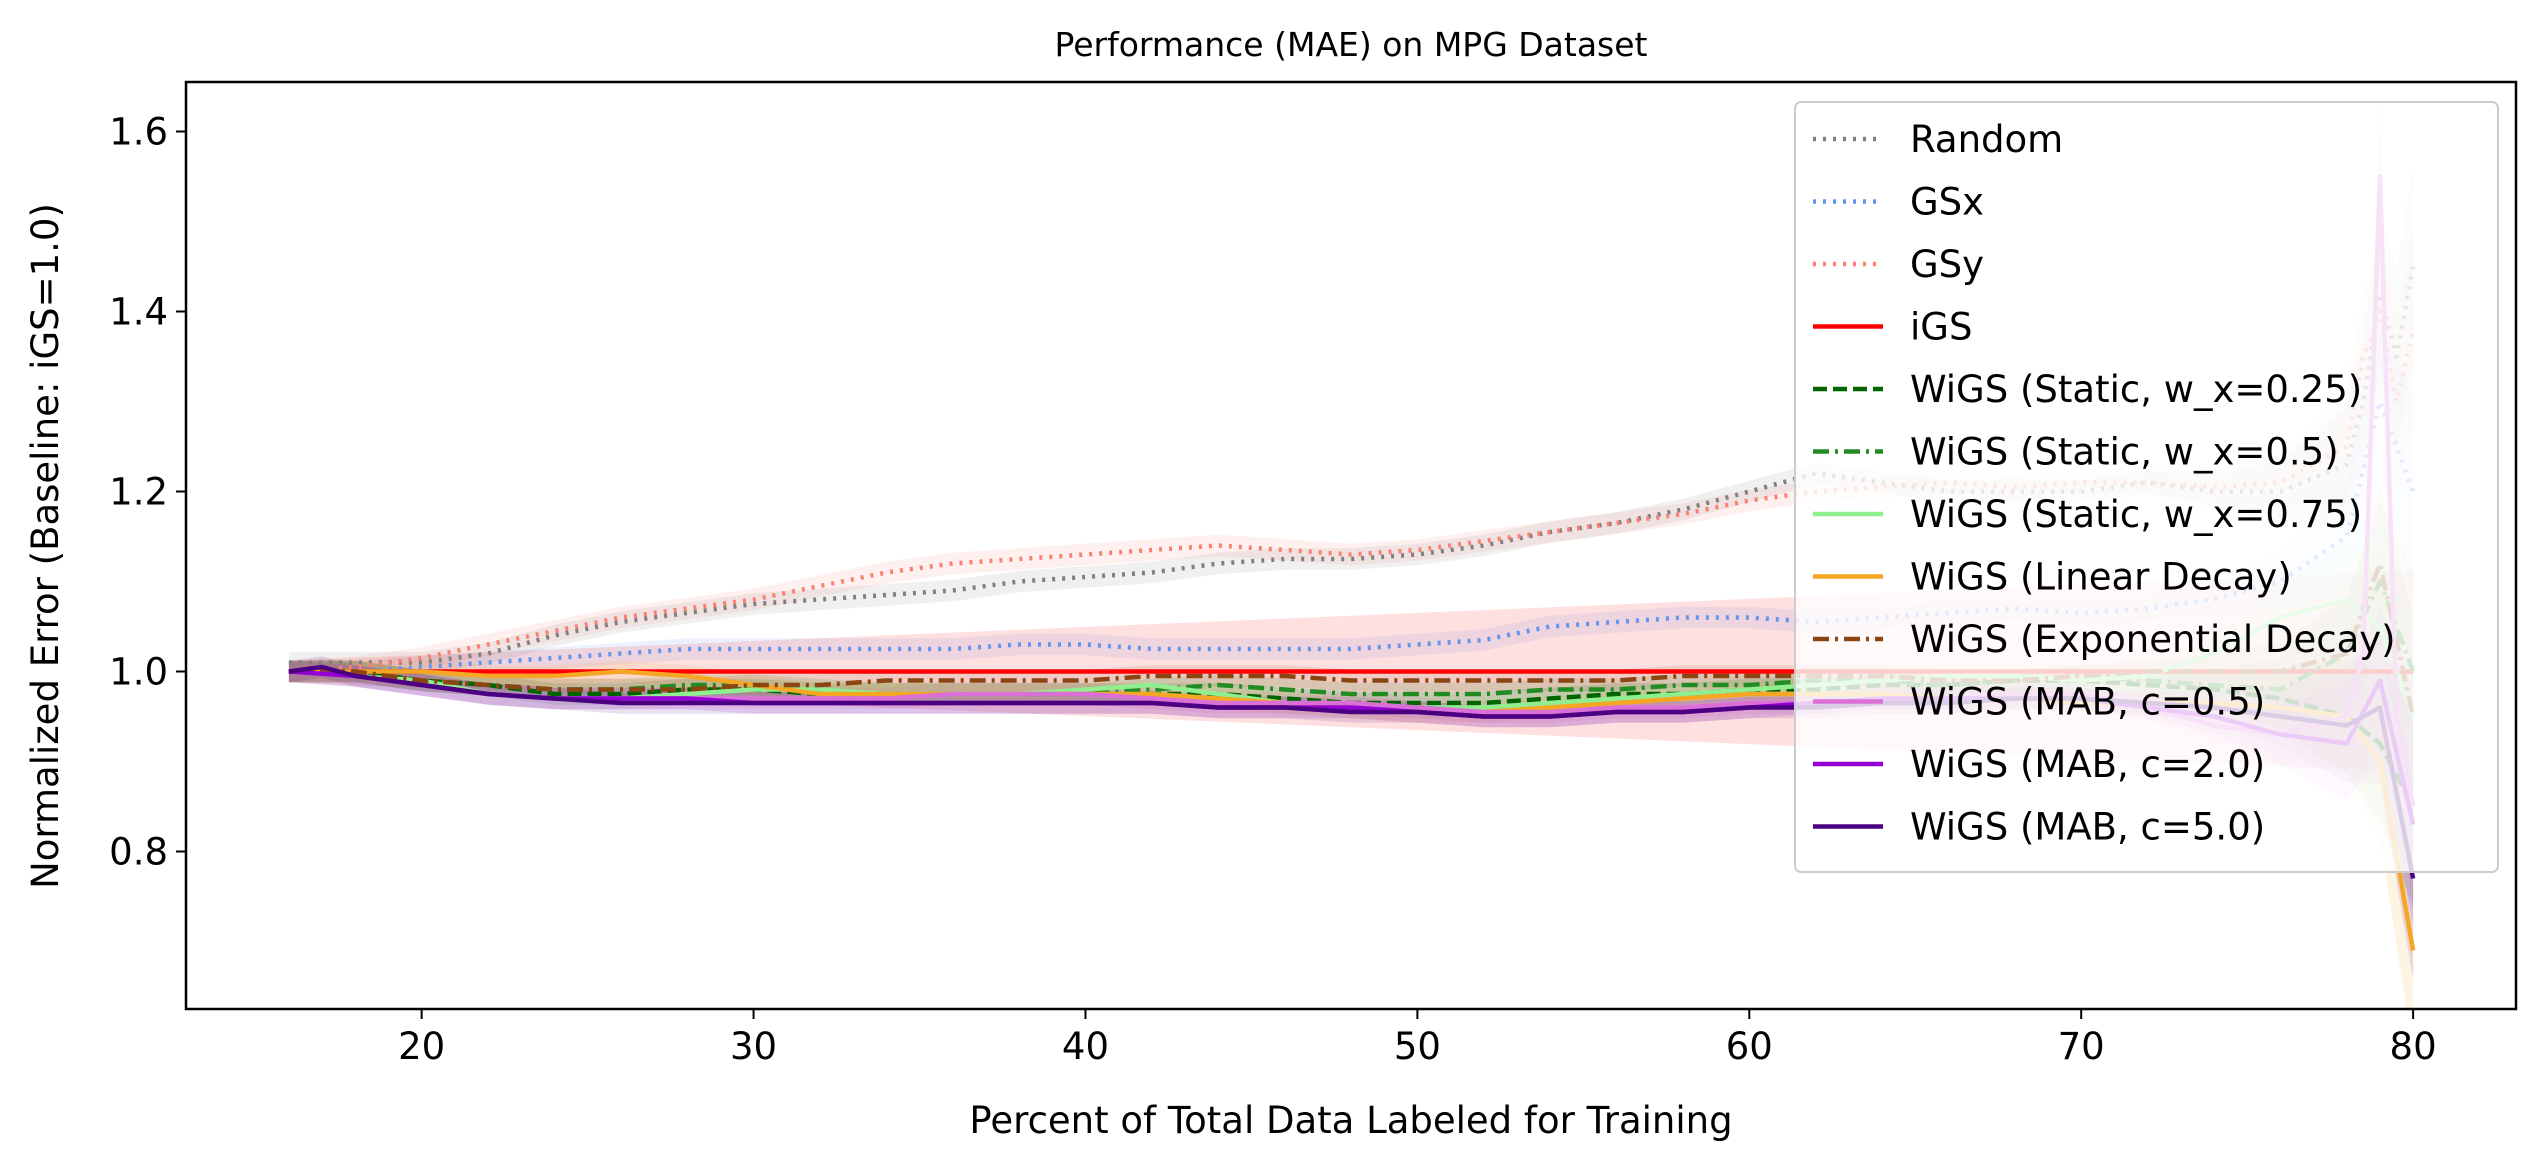 Image resolution: width=2539 pixels, height=1166 pixels. I want to click on y-tick-label: 1.2, so click(138, 492).